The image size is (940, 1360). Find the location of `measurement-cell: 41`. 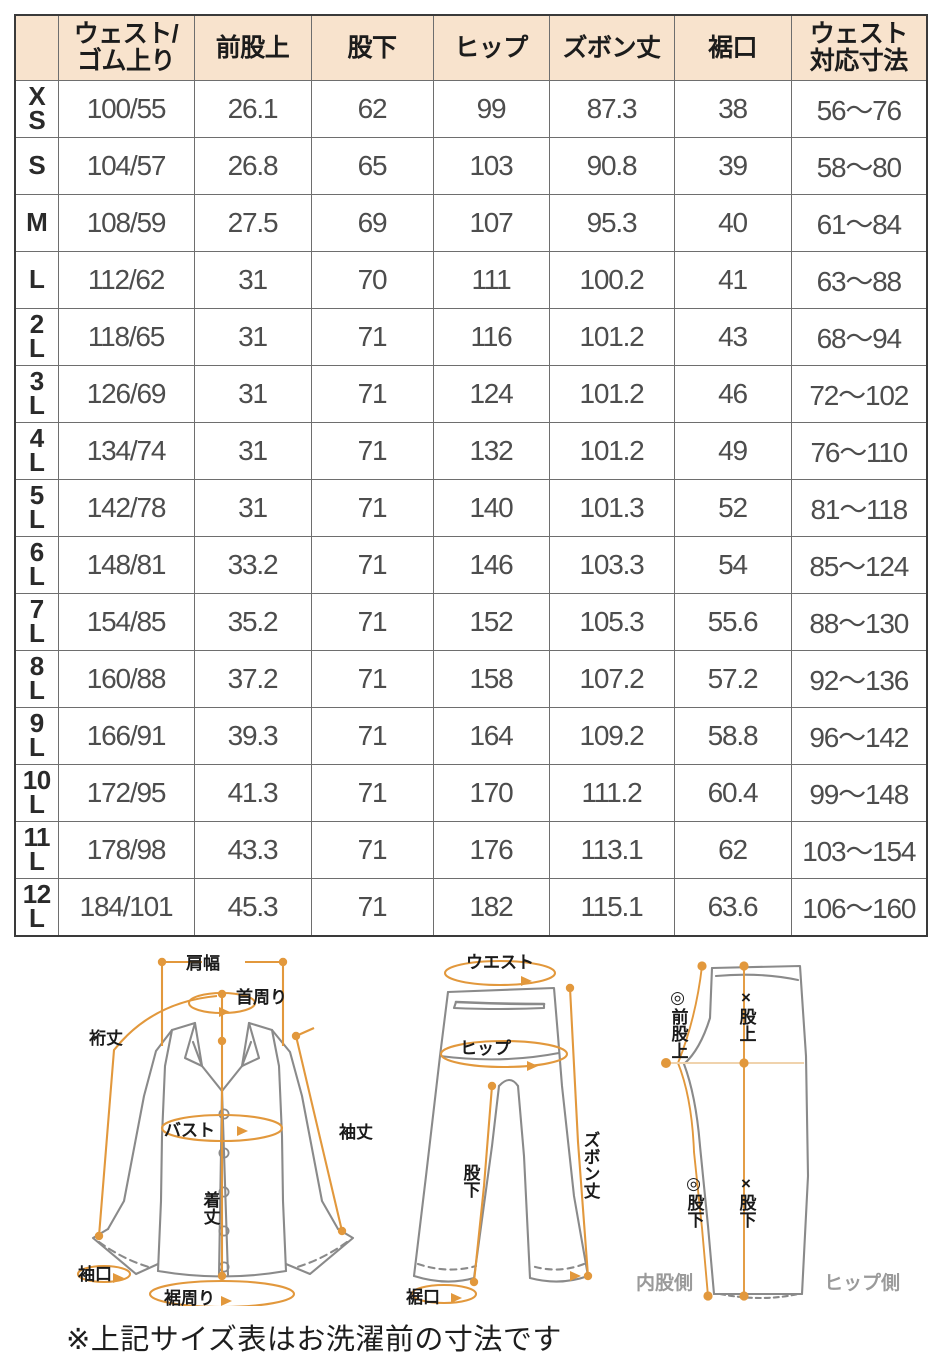

measurement-cell: 41 is located at coordinates (732, 280).